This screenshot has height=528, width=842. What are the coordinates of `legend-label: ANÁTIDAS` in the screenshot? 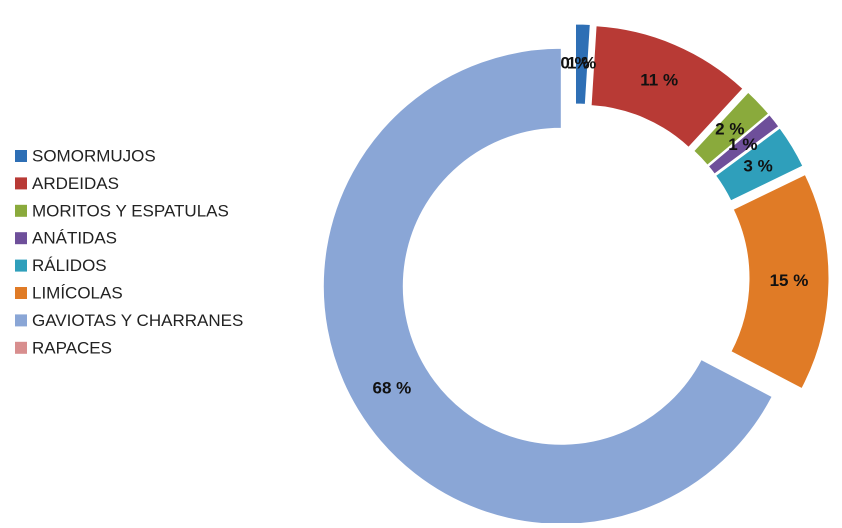 It's located at (74, 238).